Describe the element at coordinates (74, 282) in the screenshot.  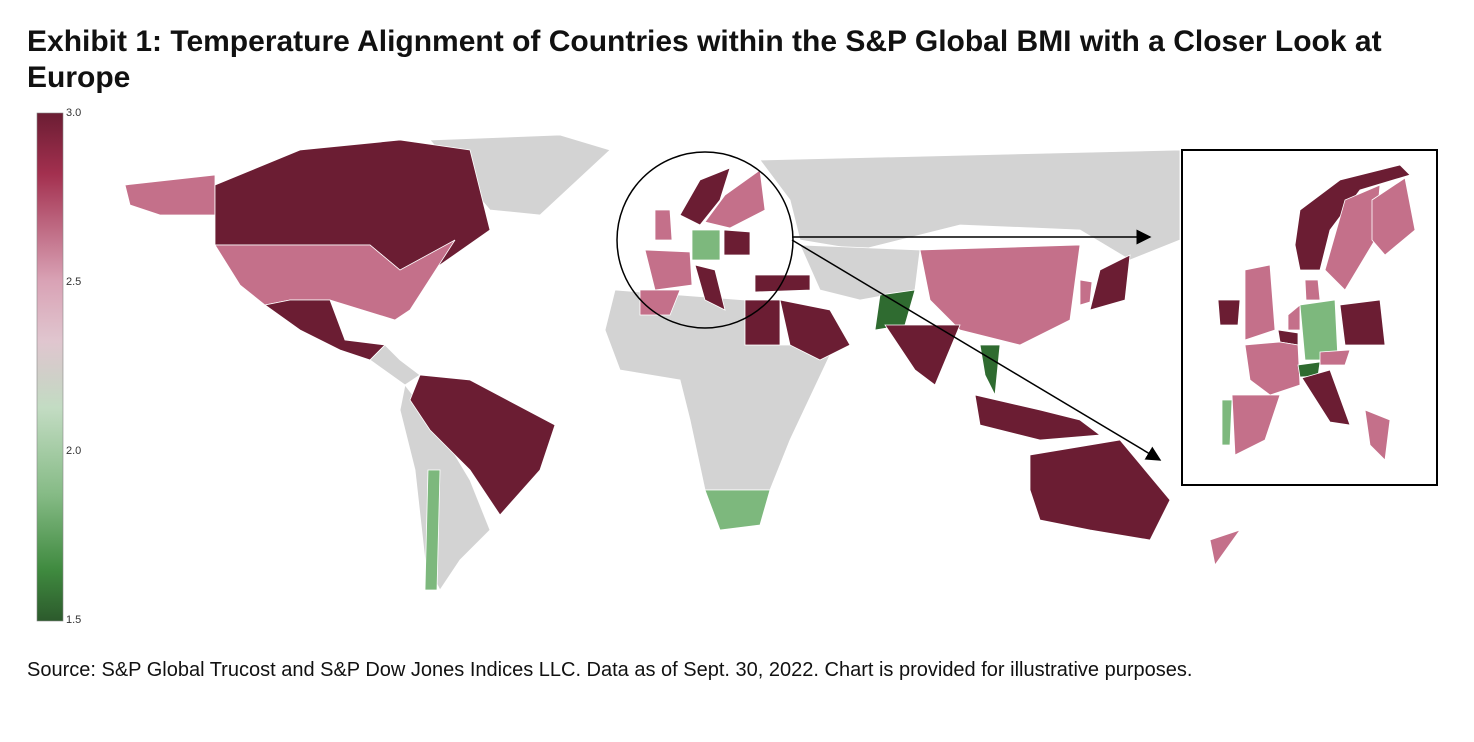
I see `colorbar-tick: 2.5` at that location.